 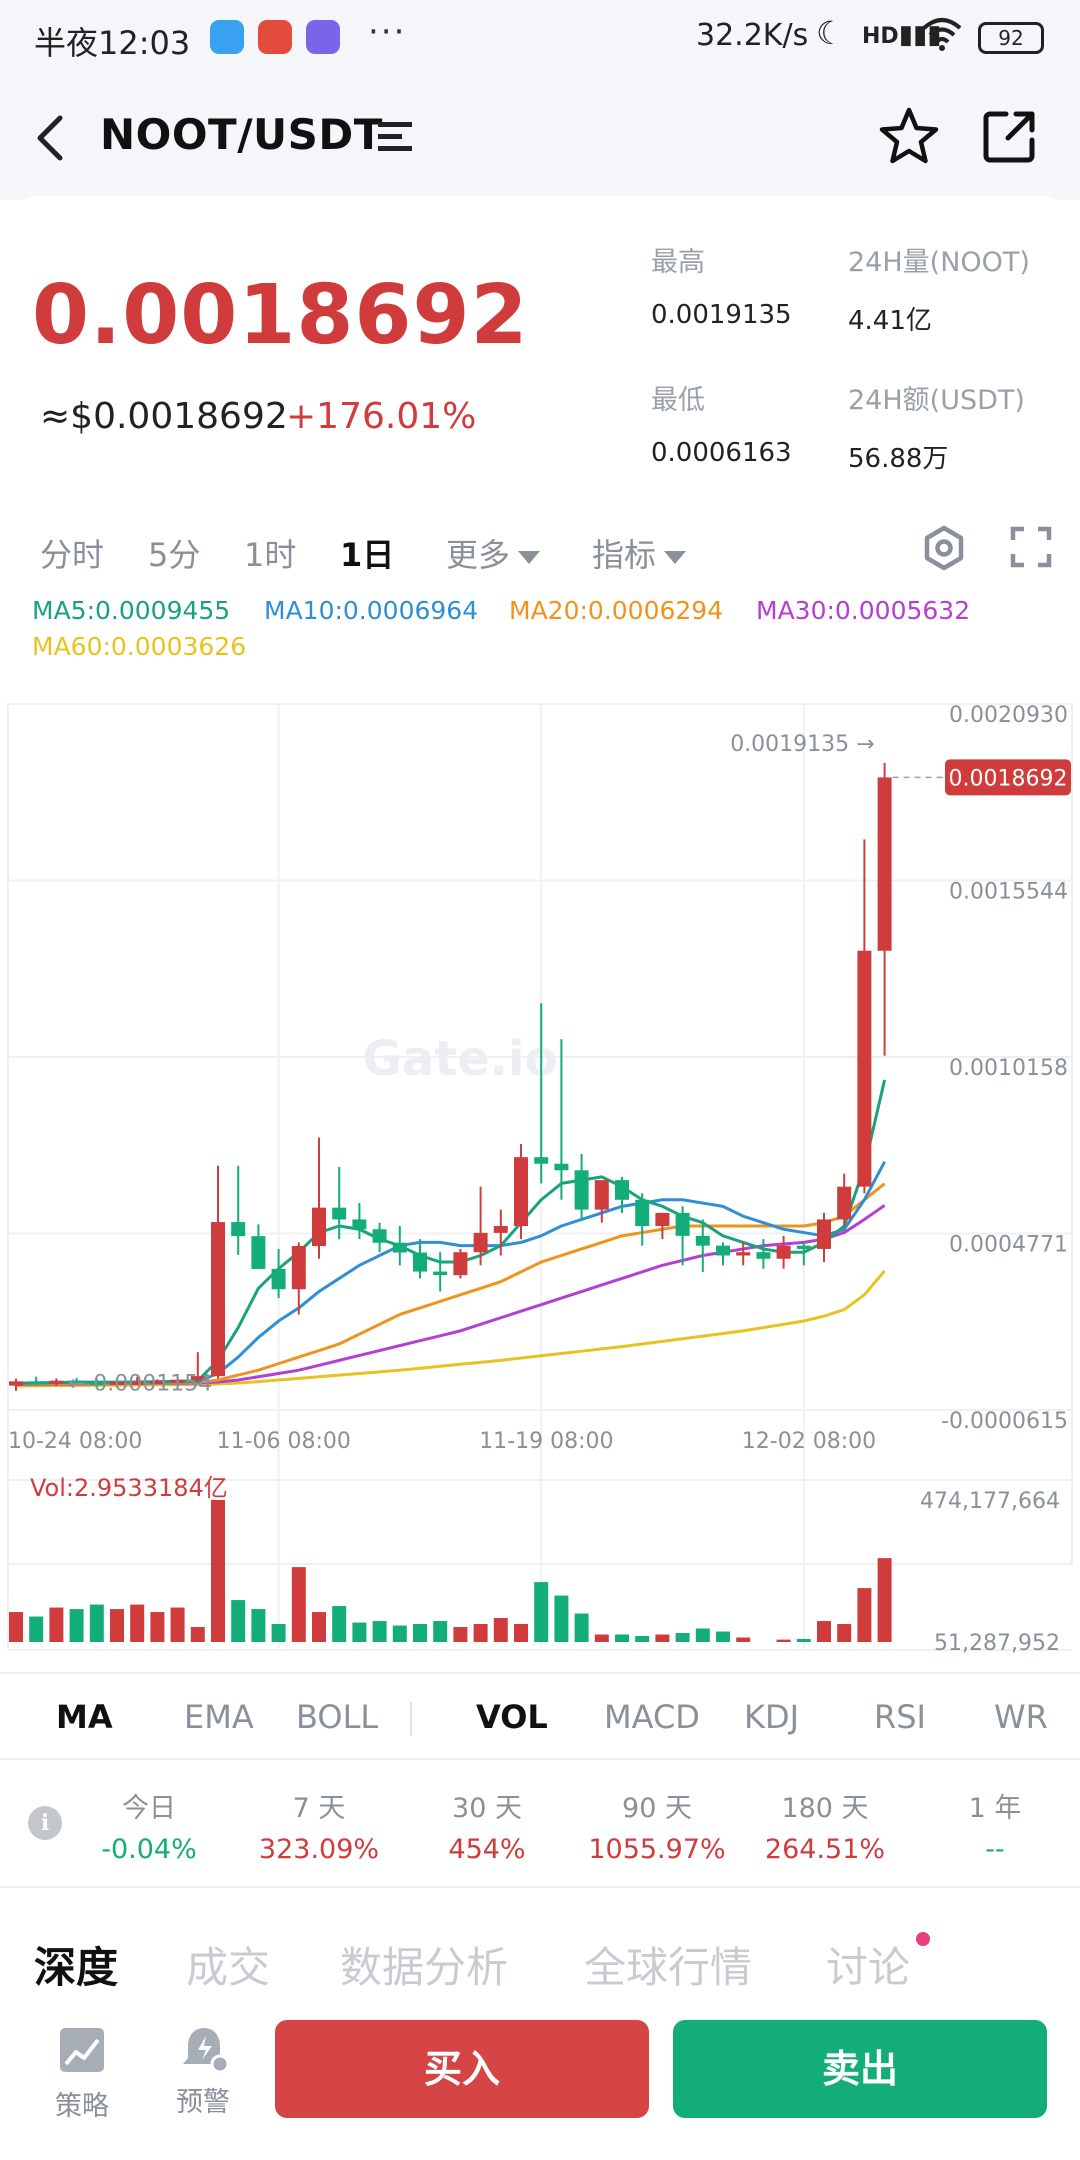 What do you see at coordinates (203, 2102) in the screenshot?
I see `alert-label: 预警` at bounding box center [203, 2102].